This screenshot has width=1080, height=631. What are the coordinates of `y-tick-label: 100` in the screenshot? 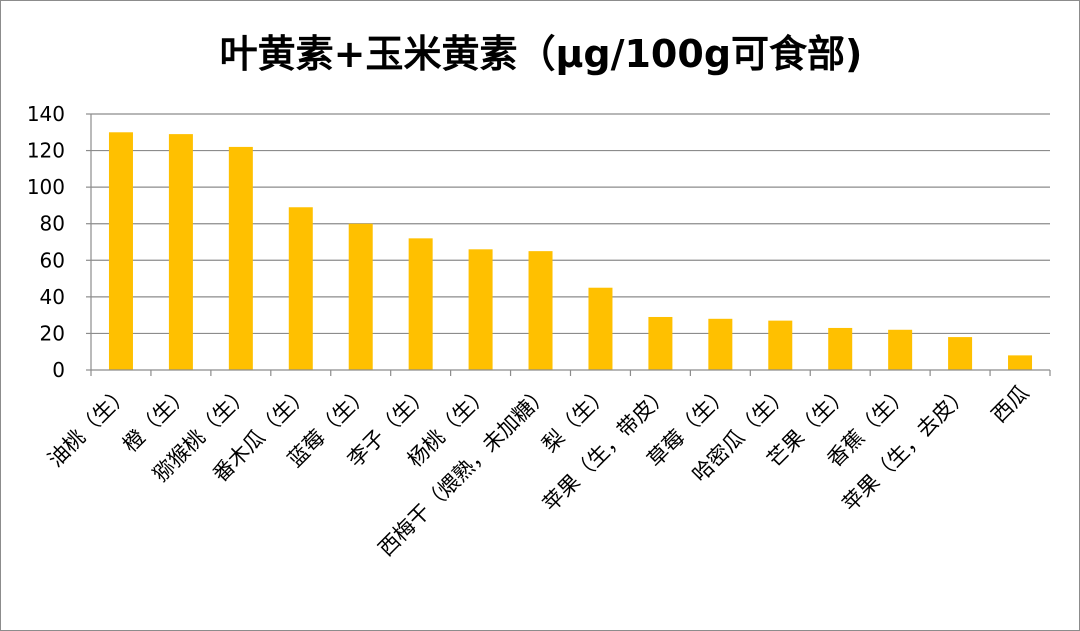 It's located at (46, 187).